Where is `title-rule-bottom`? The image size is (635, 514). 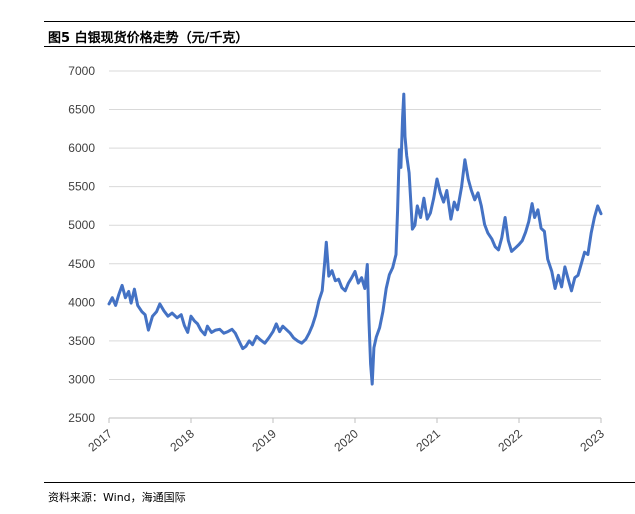 title-rule-bottom is located at coordinates (339, 46).